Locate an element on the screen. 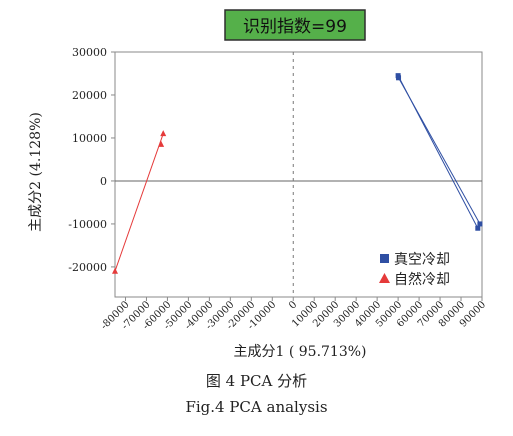 Image resolution: width=513 pixels, height=436 pixels. y-tick-label: 30000 is located at coordinates (89, 52).